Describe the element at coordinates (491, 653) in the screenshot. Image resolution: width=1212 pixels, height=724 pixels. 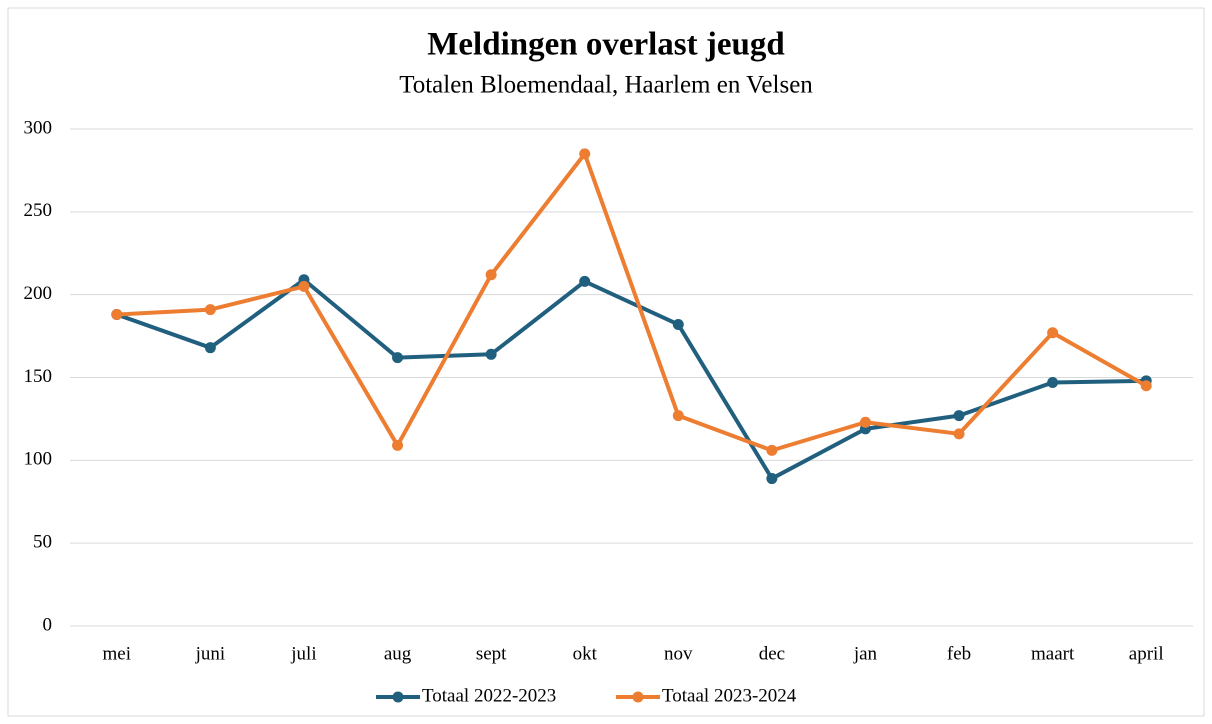
I see `x-tick-label: sept` at that location.